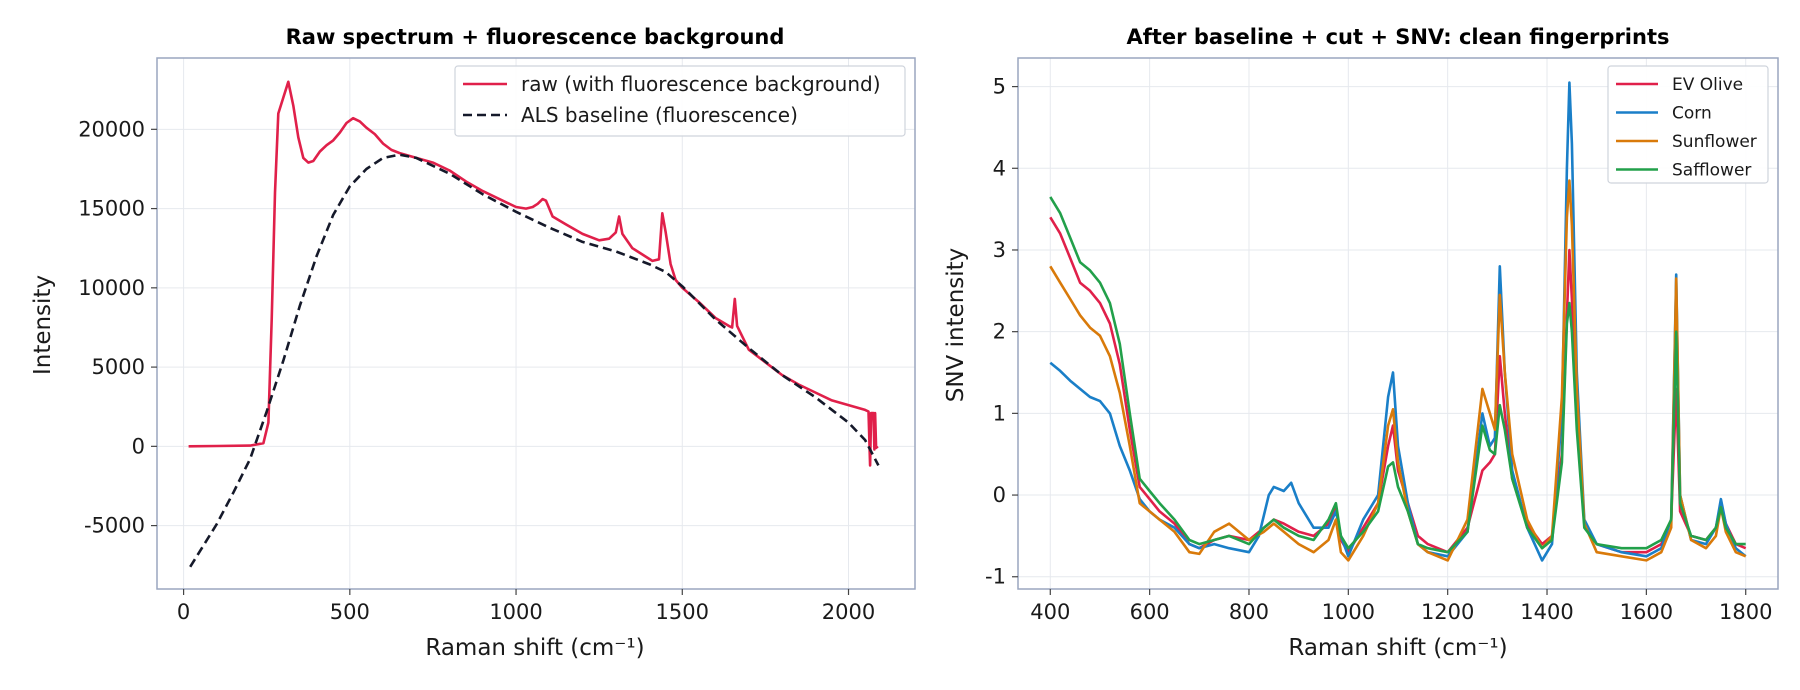  I want to click on legend-label: Corn, so click(1692, 113).